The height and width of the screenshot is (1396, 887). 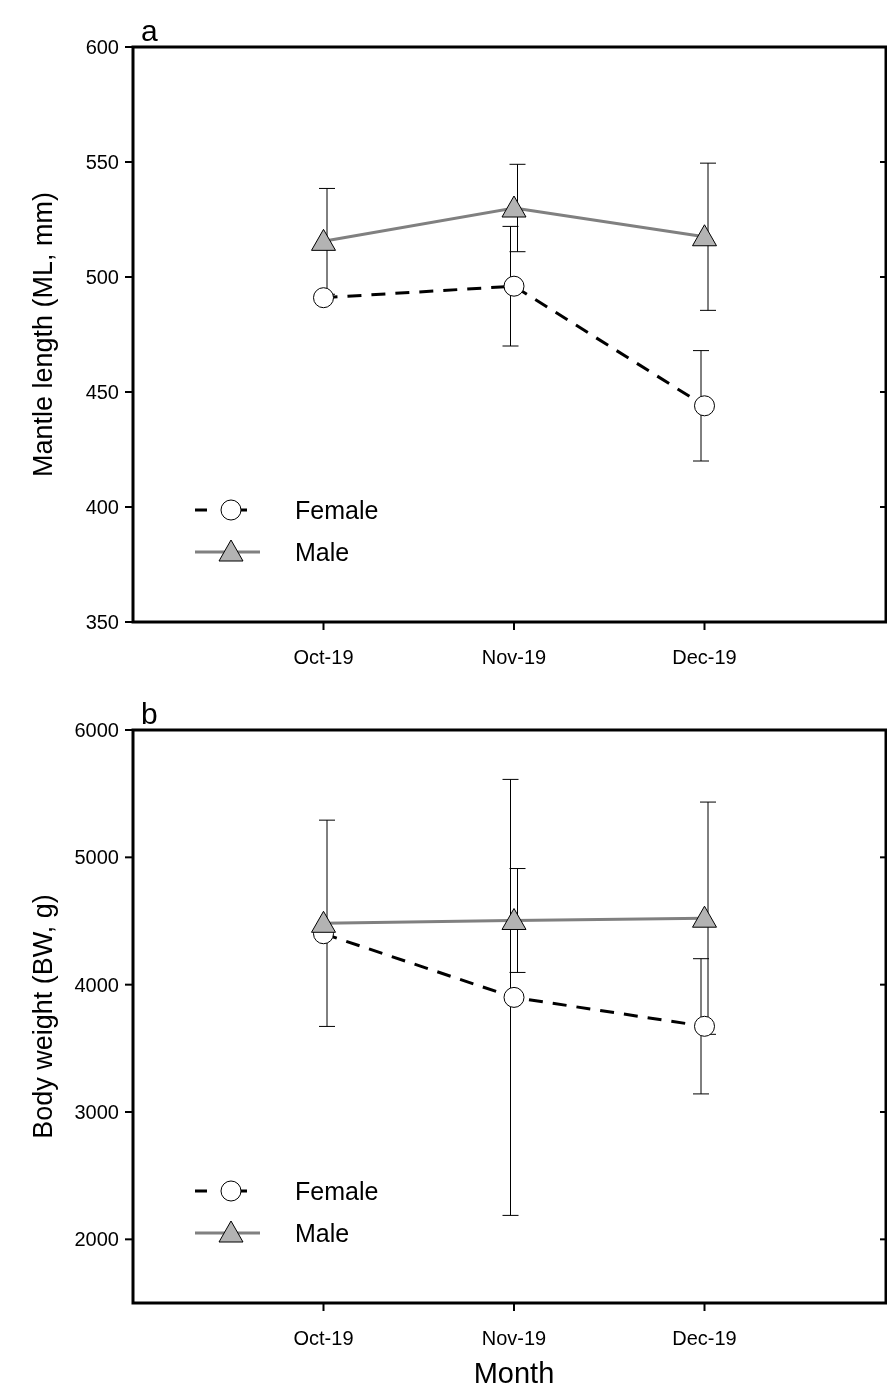 What do you see at coordinates (102, 162) in the screenshot?
I see `y-tick-label: 550` at bounding box center [102, 162].